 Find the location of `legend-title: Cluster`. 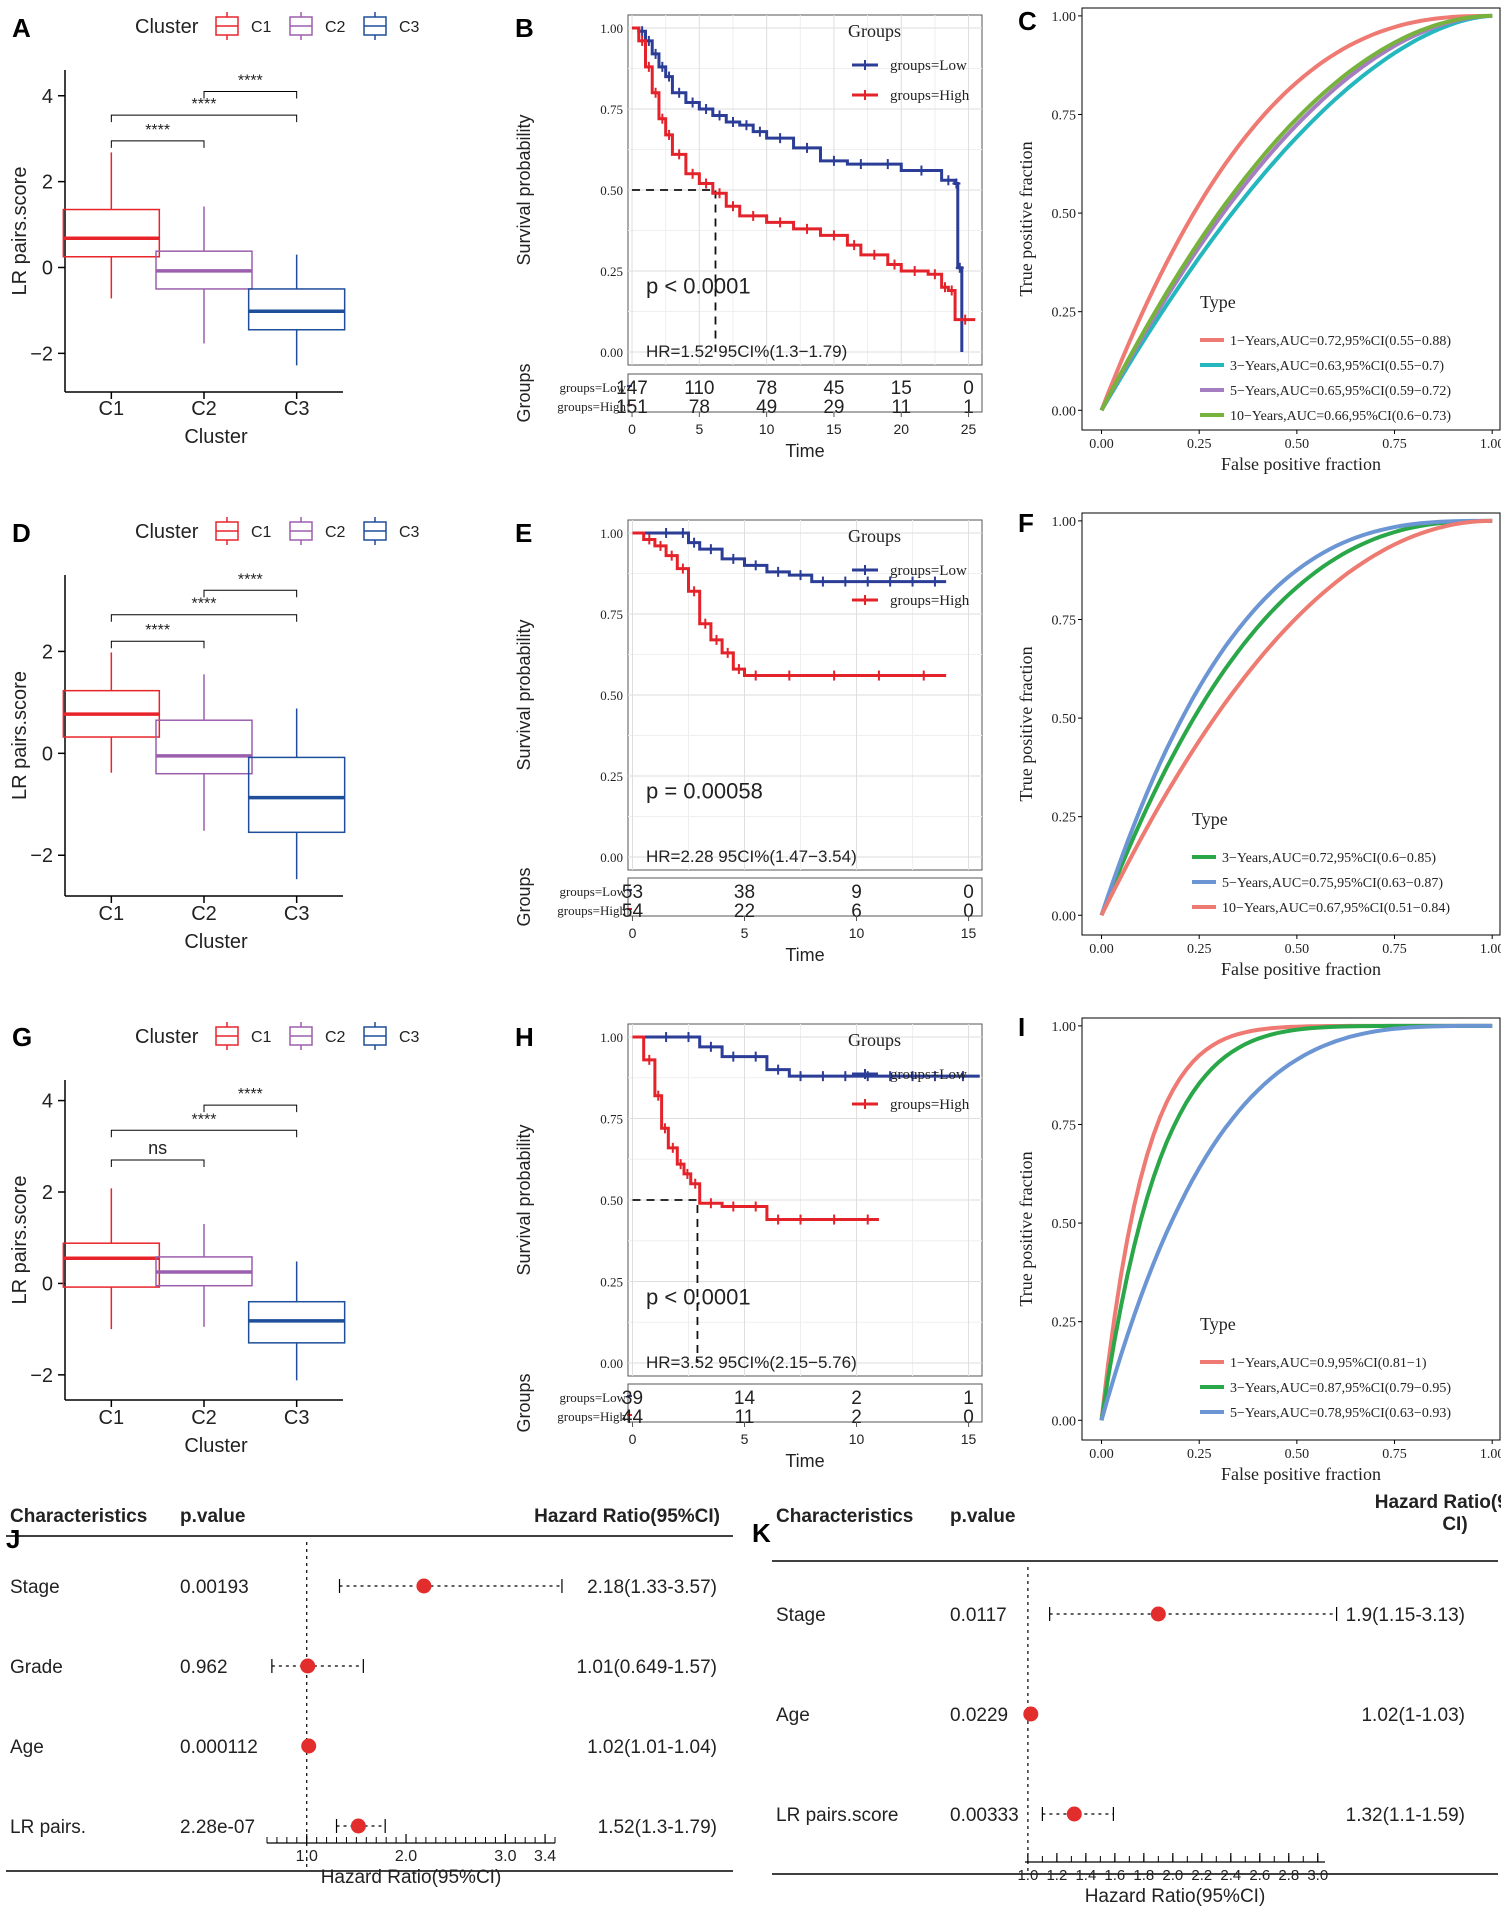

legend-title: Cluster is located at coordinates (167, 27).